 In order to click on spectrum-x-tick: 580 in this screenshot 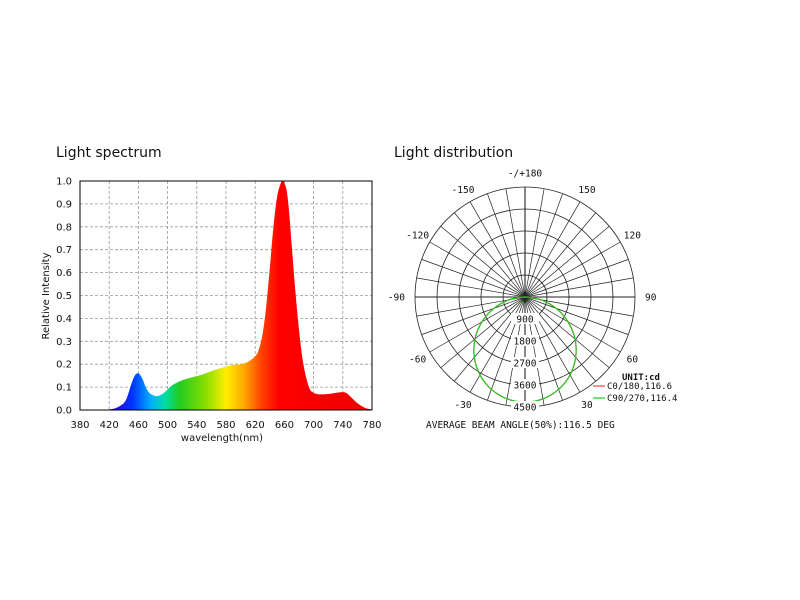, I will do `click(225, 425)`.